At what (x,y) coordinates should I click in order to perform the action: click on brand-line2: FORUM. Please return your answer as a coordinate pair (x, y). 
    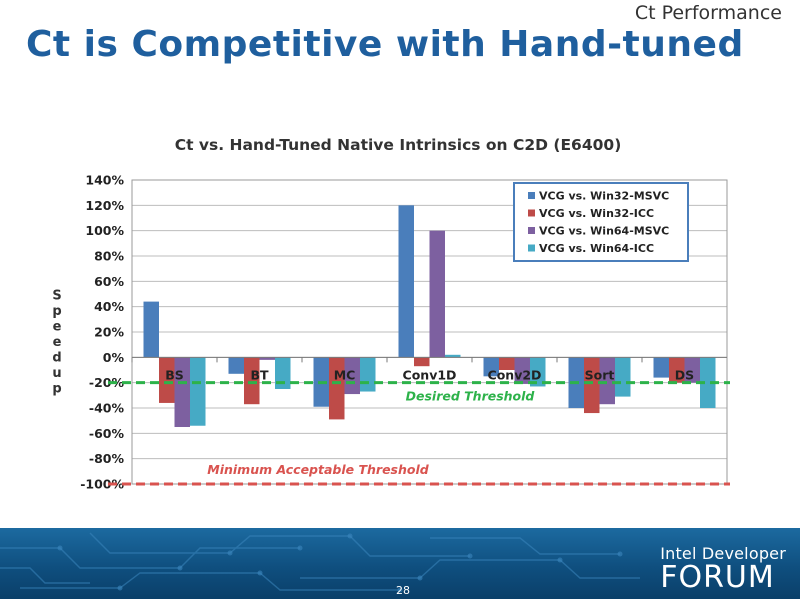
    Looking at the image, I should click on (717, 577).